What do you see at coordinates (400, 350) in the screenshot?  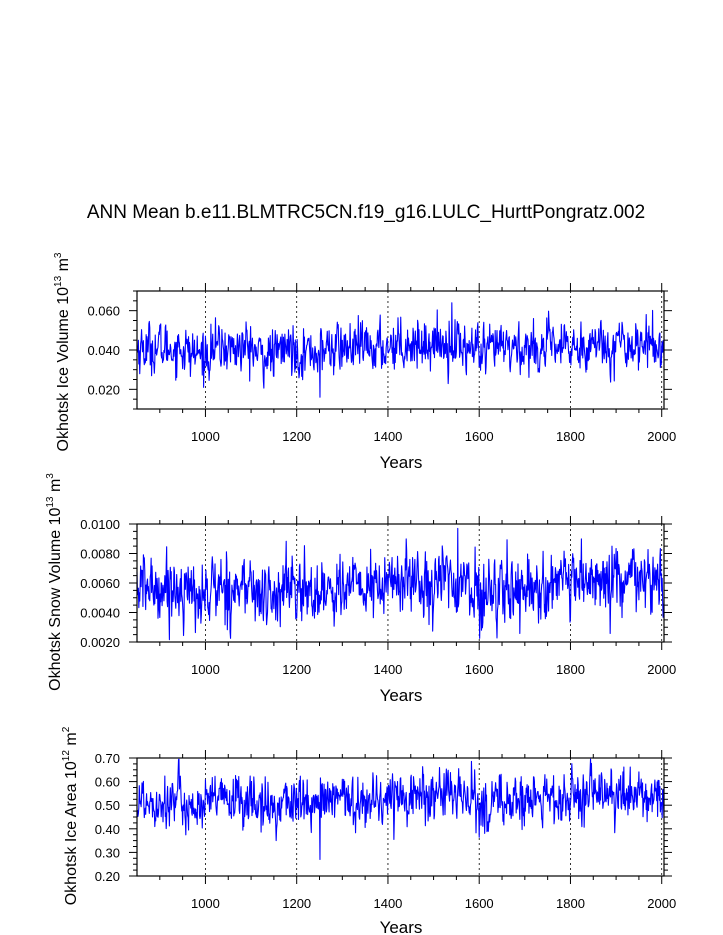 I see `series-line-ice-volume` at bounding box center [400, 350].